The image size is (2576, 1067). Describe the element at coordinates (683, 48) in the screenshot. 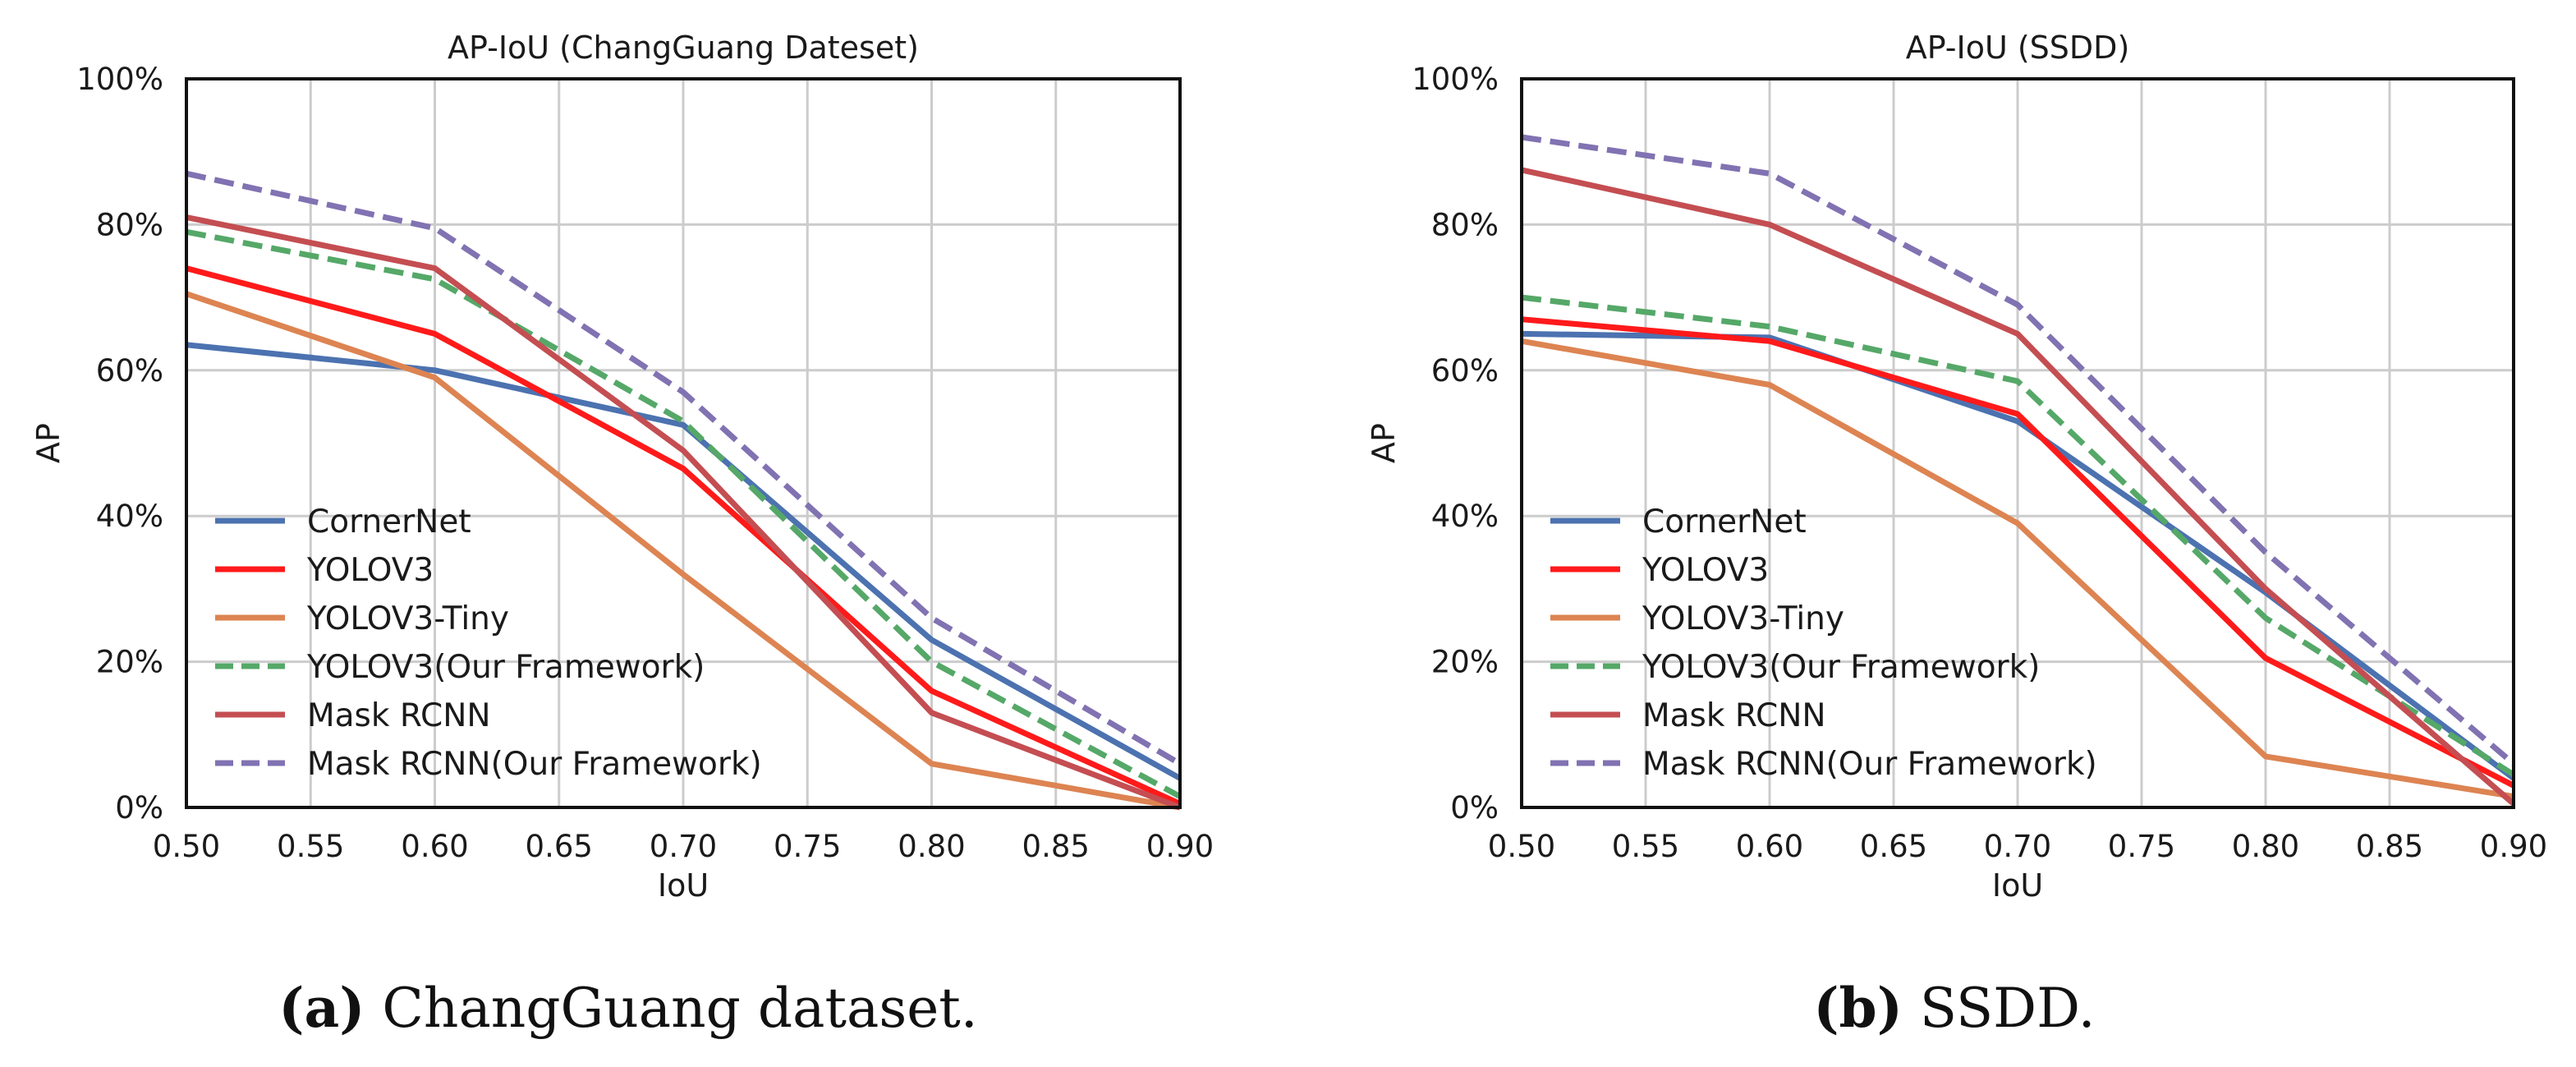

I see `chart-title: AP-IoU (ChangGuang Dateset)` at that location.